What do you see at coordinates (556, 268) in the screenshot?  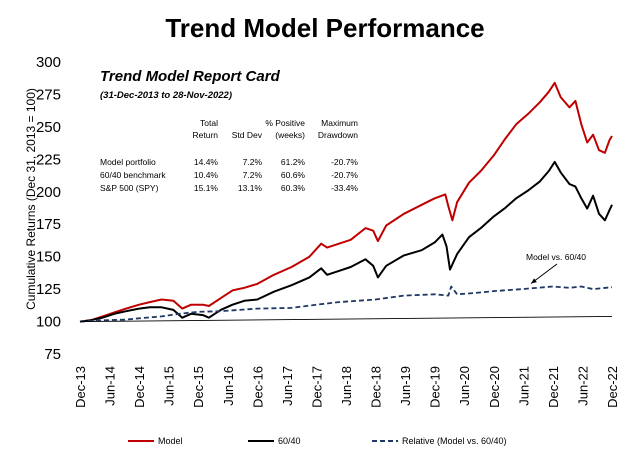 I see `annotation: Model vs. 60/40` at bounding box center [556, 268].